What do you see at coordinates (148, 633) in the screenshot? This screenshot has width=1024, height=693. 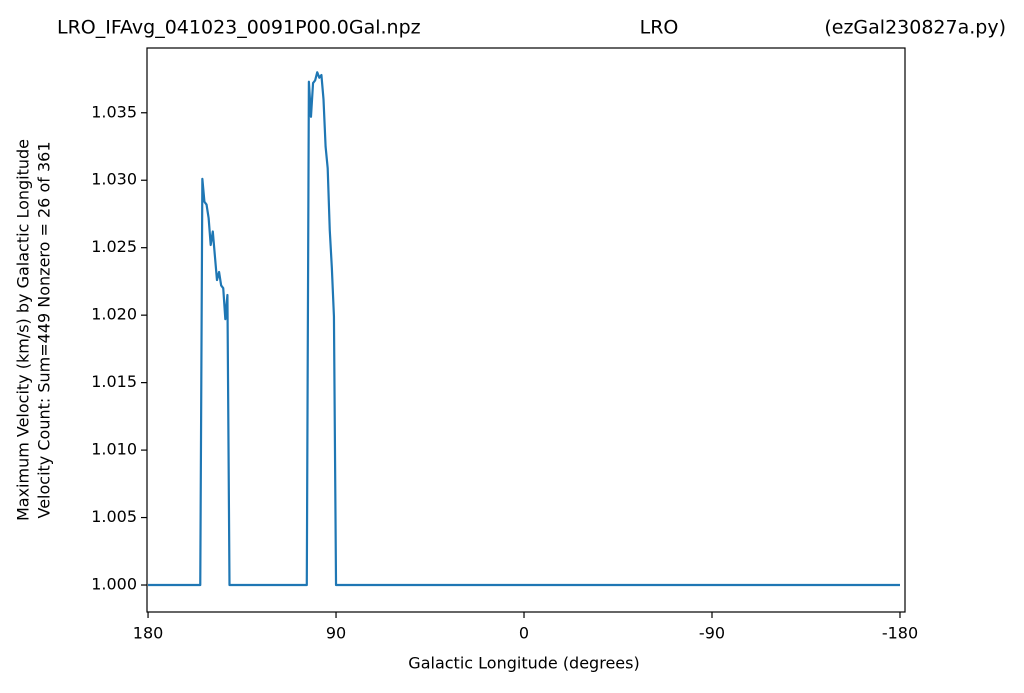 I see `x-tick-label: 180` at bounding box center [148, 633].